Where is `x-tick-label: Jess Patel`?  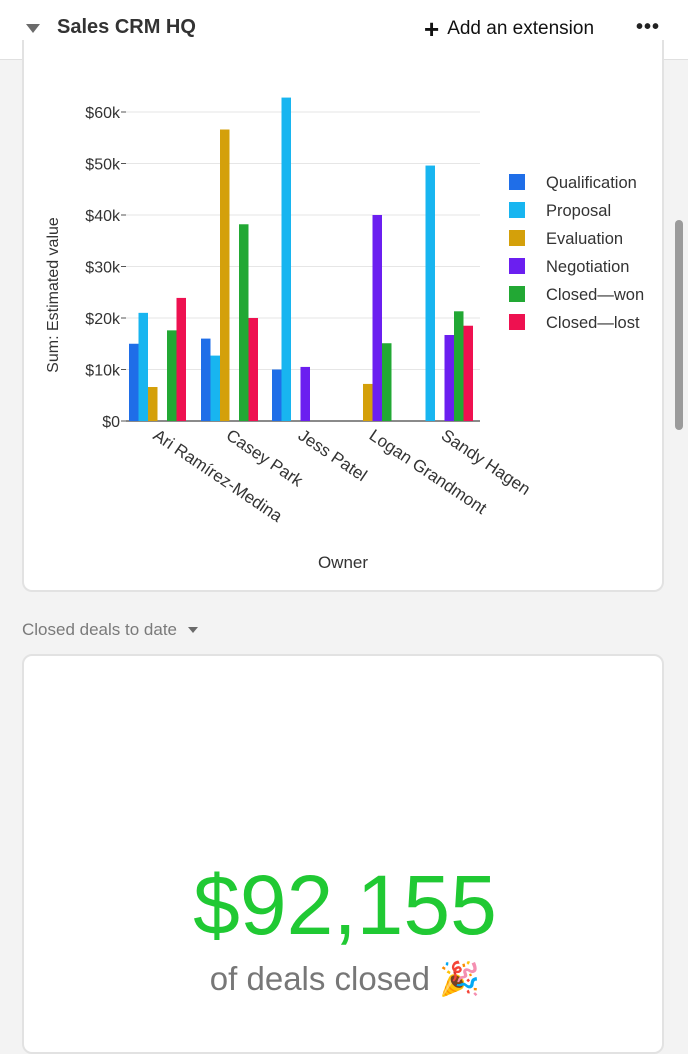
x-tick-label: Jess Patel is located at coordinates (333, 456).